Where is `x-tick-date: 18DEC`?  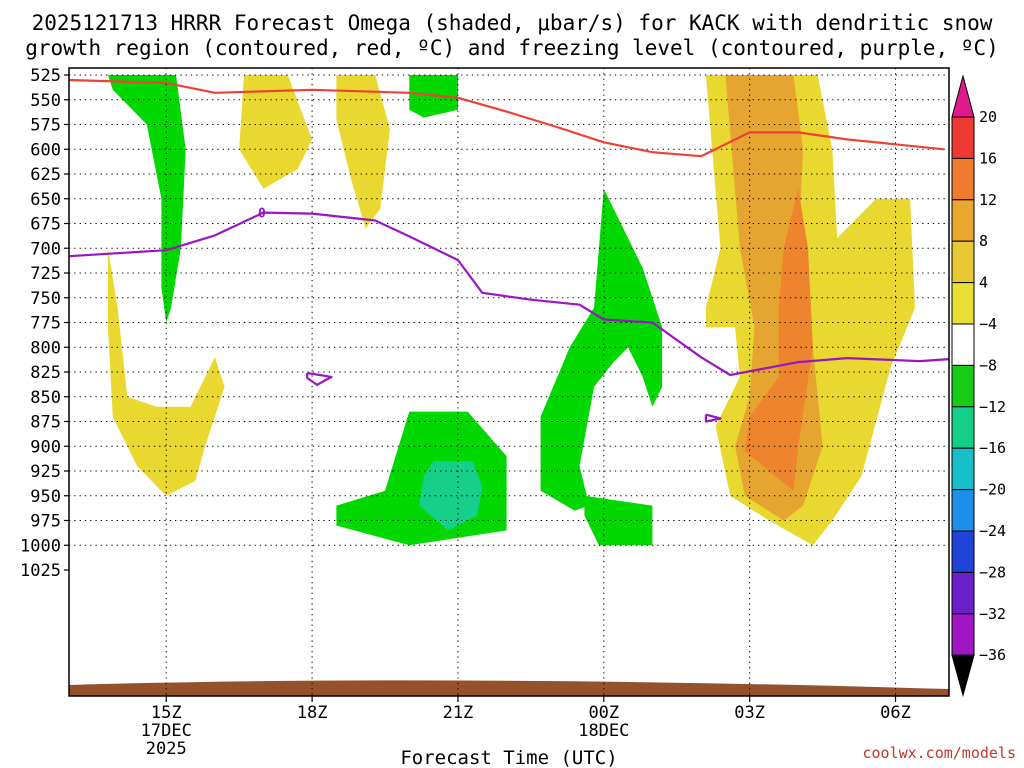
x-tick-date: 18DEC is located at coordinates (603, 731).